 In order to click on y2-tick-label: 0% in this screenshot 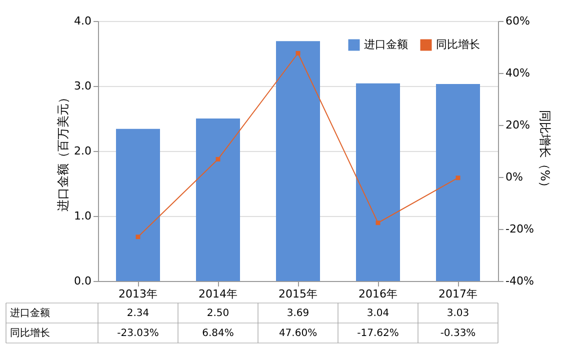, I will do `click(514, 177)`.